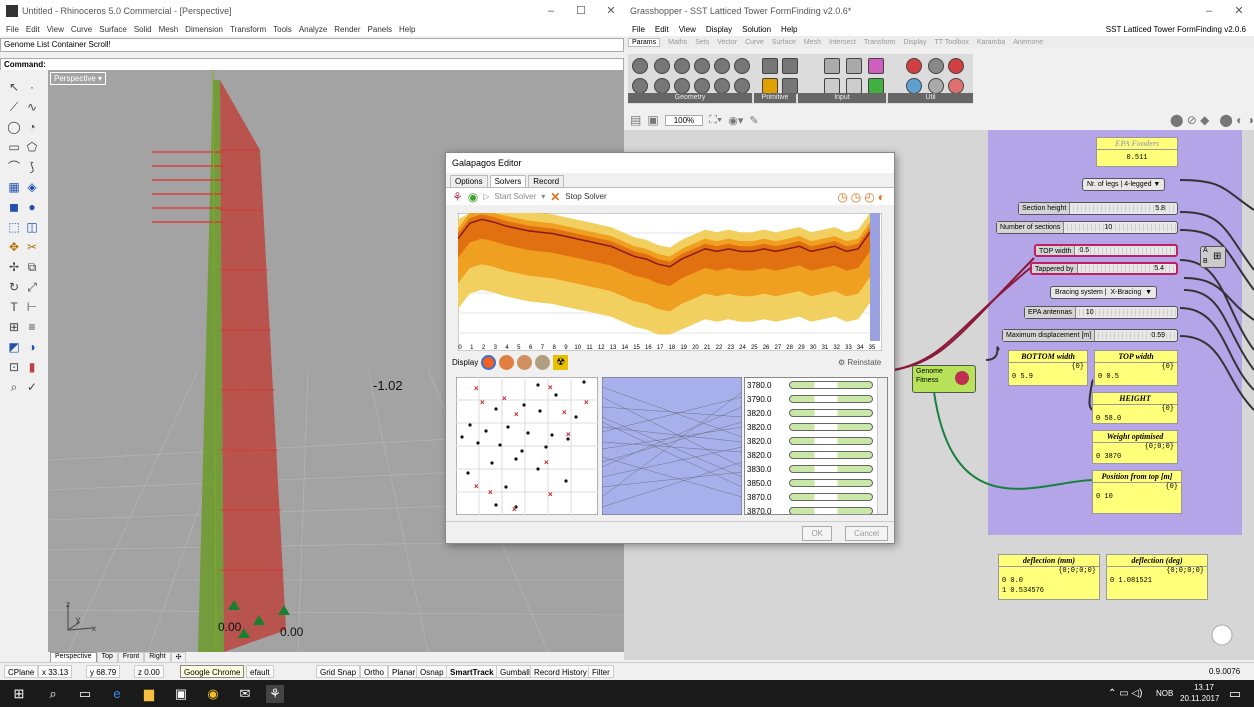 This screenshot has height=707, width=1254. I want to click on list-item: 3780.0, so click(816, 385).